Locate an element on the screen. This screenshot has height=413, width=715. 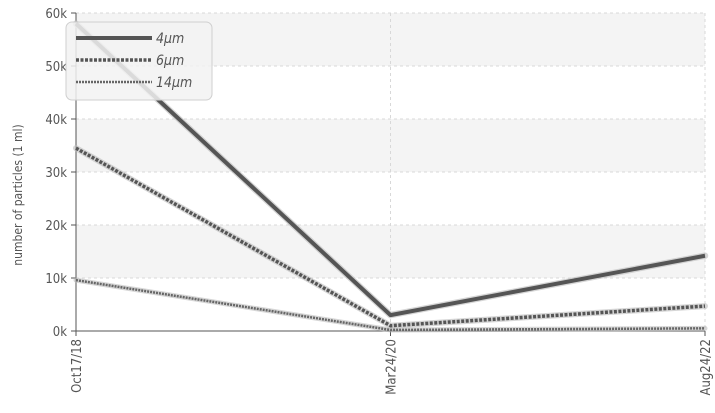
legend: 4µm 6µm 14µm is located at coordinates (139, 61).